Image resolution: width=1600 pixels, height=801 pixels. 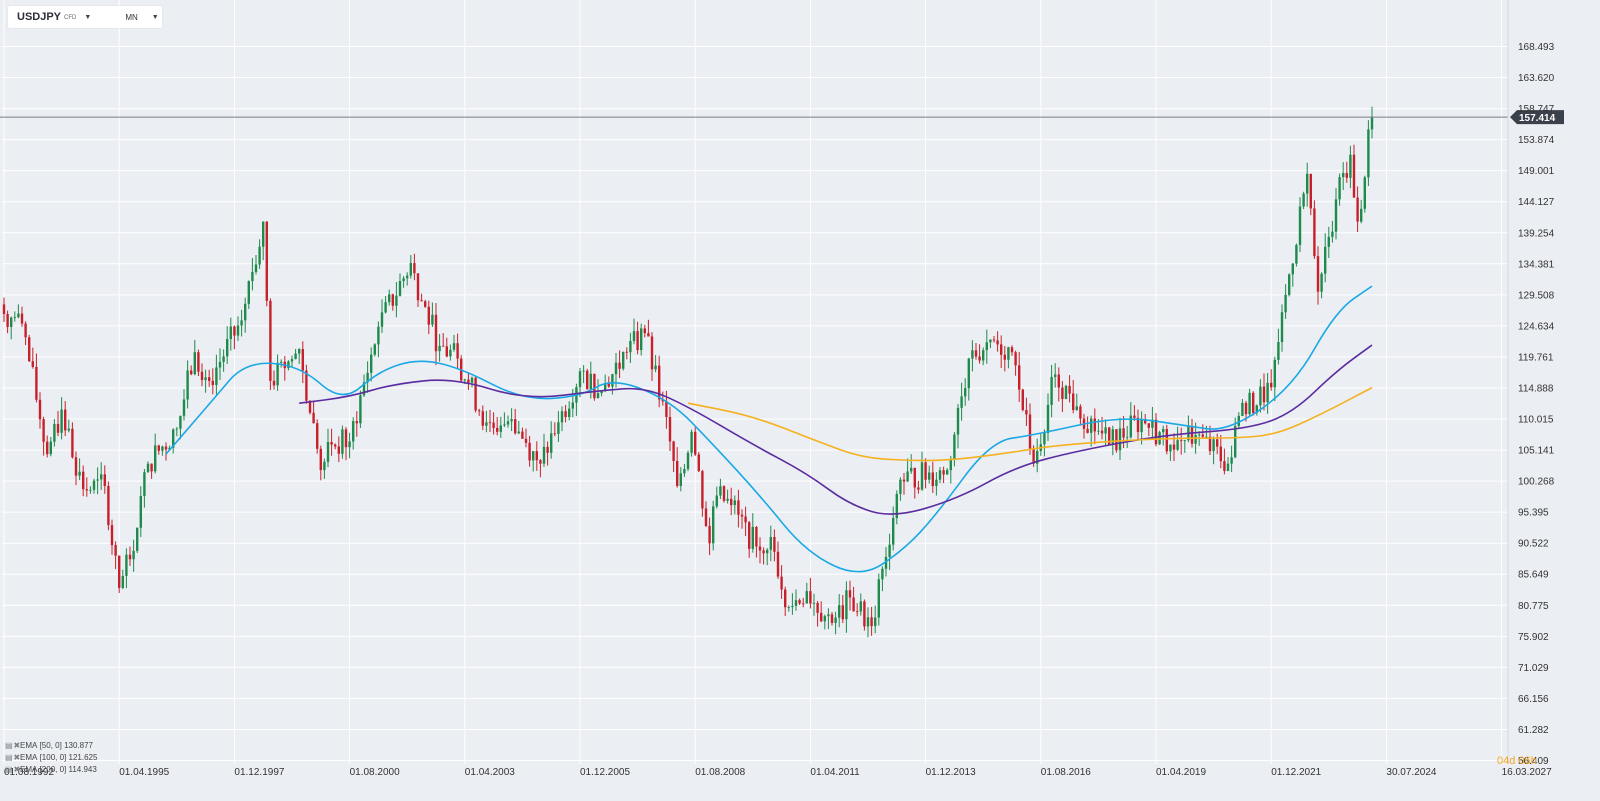 I want to click on x-tick-label: 01.08.1992, so click(x=29, y=772).